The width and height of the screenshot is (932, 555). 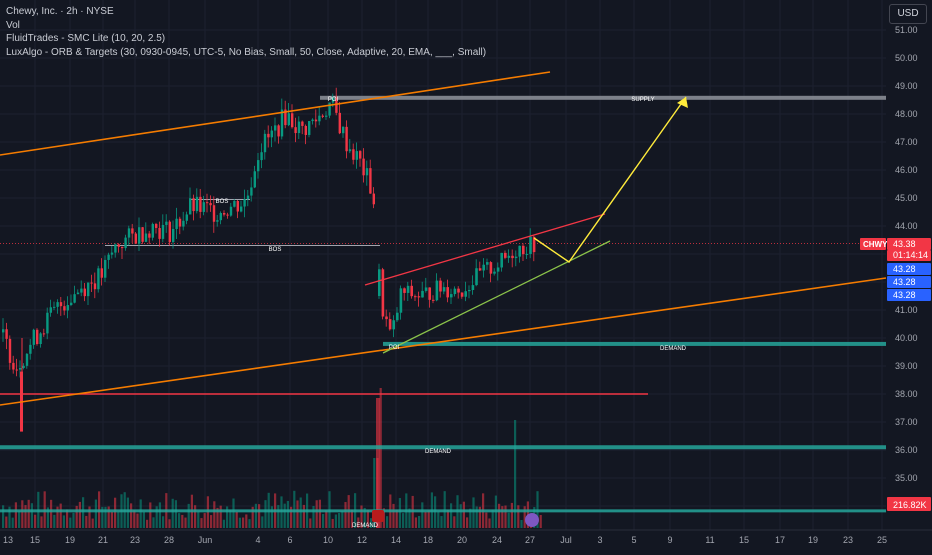 What do you see at coordinates (780, 540) in the screenshot?
I see `time-label: 17` at bounding box center [780, 540].